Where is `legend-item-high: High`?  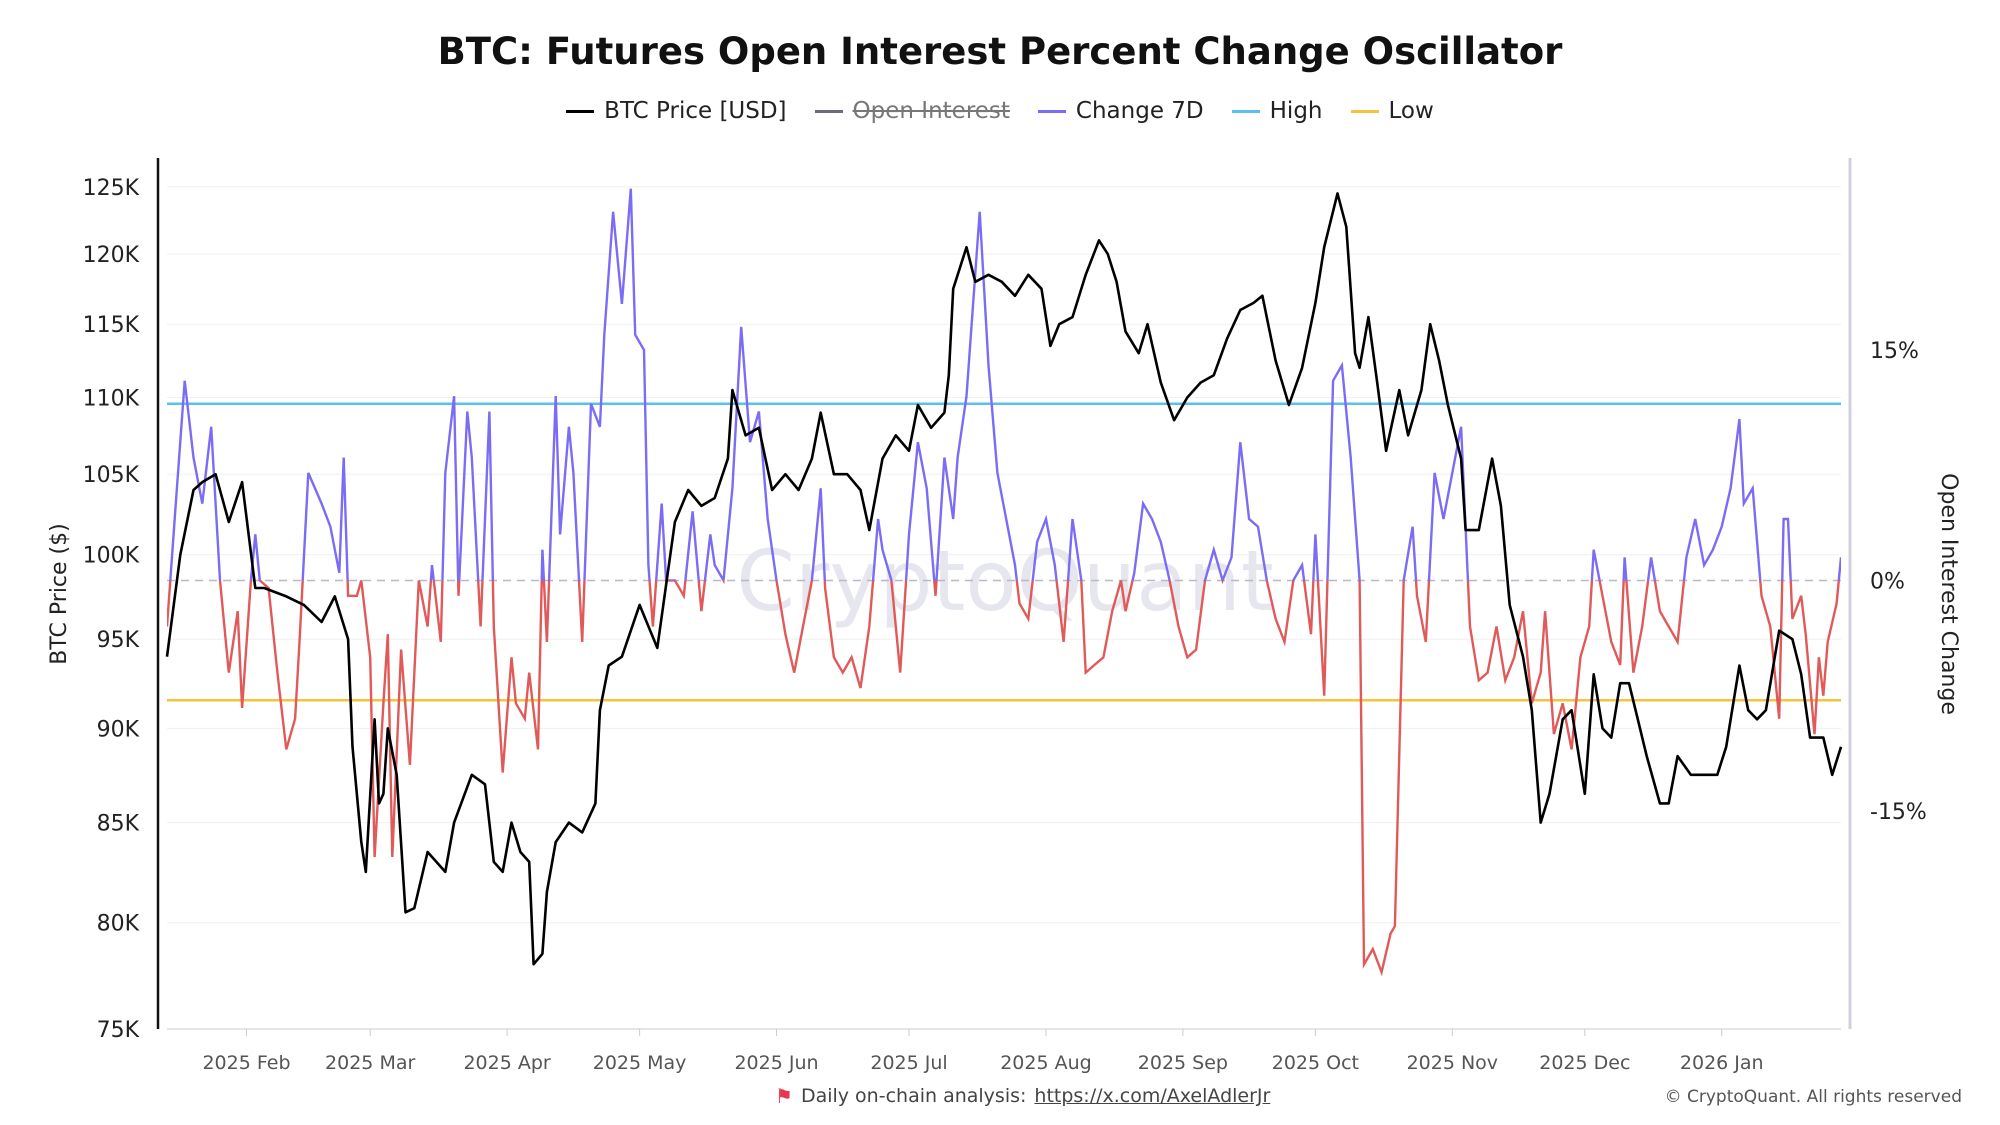 legend-item-high: High is located at coordinates (1277, 111).